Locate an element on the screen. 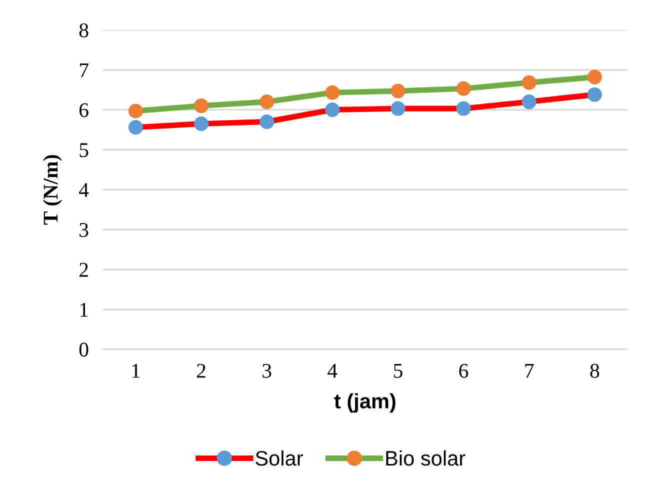 The height and width of the screenshot is (499, 664). y-tick-label: 1 is located at coordinates (84, 309).